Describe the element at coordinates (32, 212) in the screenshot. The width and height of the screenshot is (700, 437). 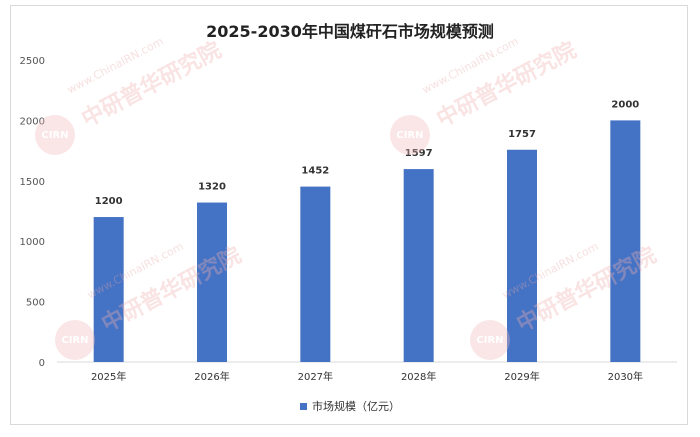
I see `y-axis-ticks: 0 500 1000 1500 2000 2500` at that location.